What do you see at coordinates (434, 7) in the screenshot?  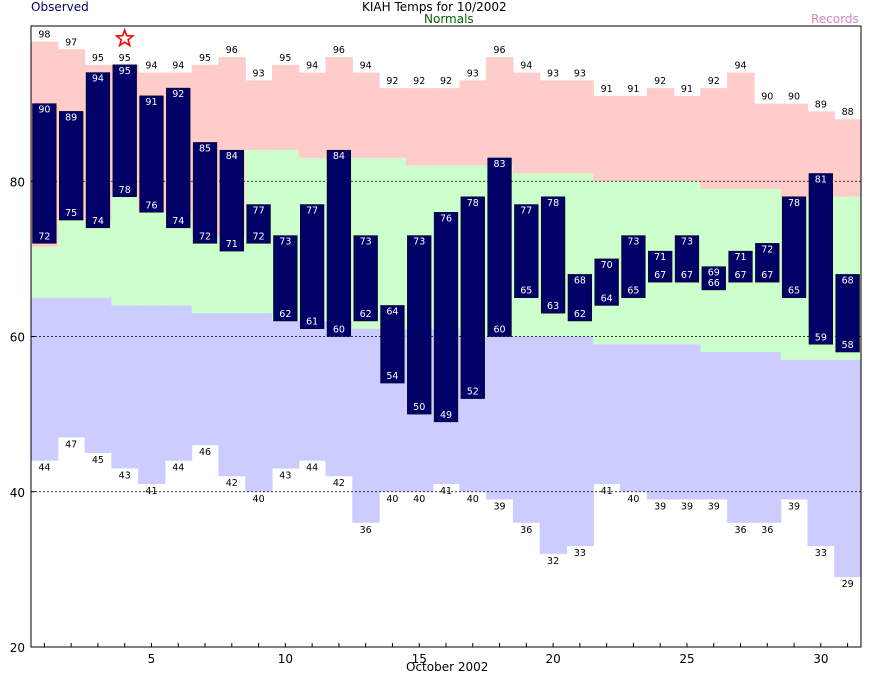 I see `chart-title: KIAH Temps for 10/2002` at bounding box center [434, 7].